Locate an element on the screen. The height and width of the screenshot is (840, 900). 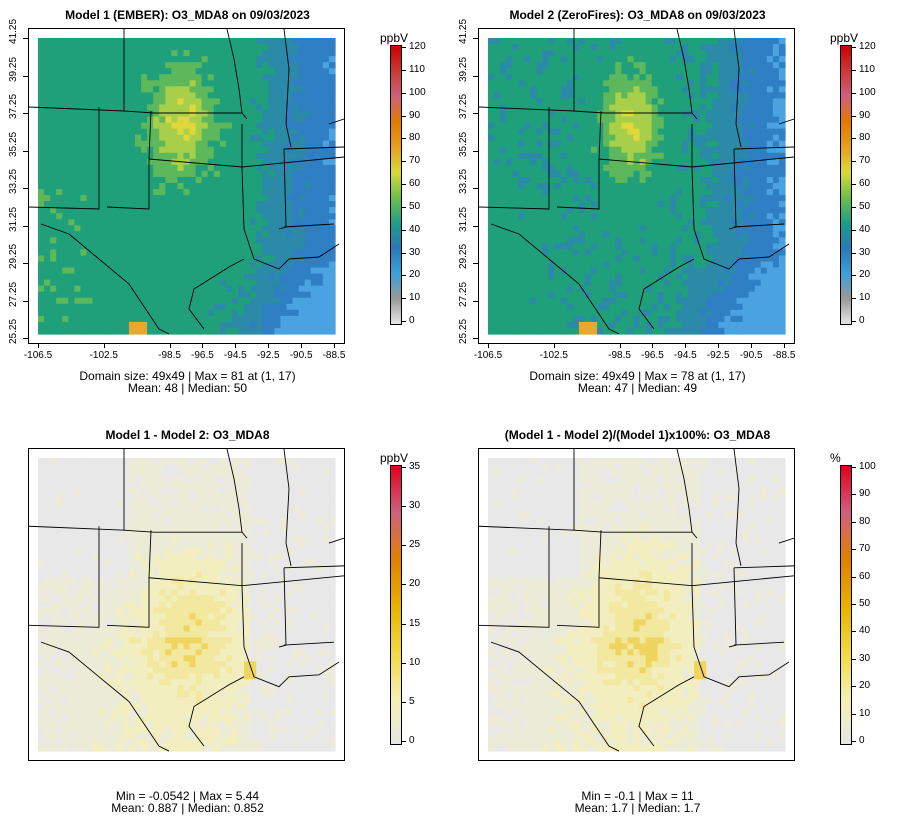
x-tick-label: -88.5 is located at coordinates (334, 355).